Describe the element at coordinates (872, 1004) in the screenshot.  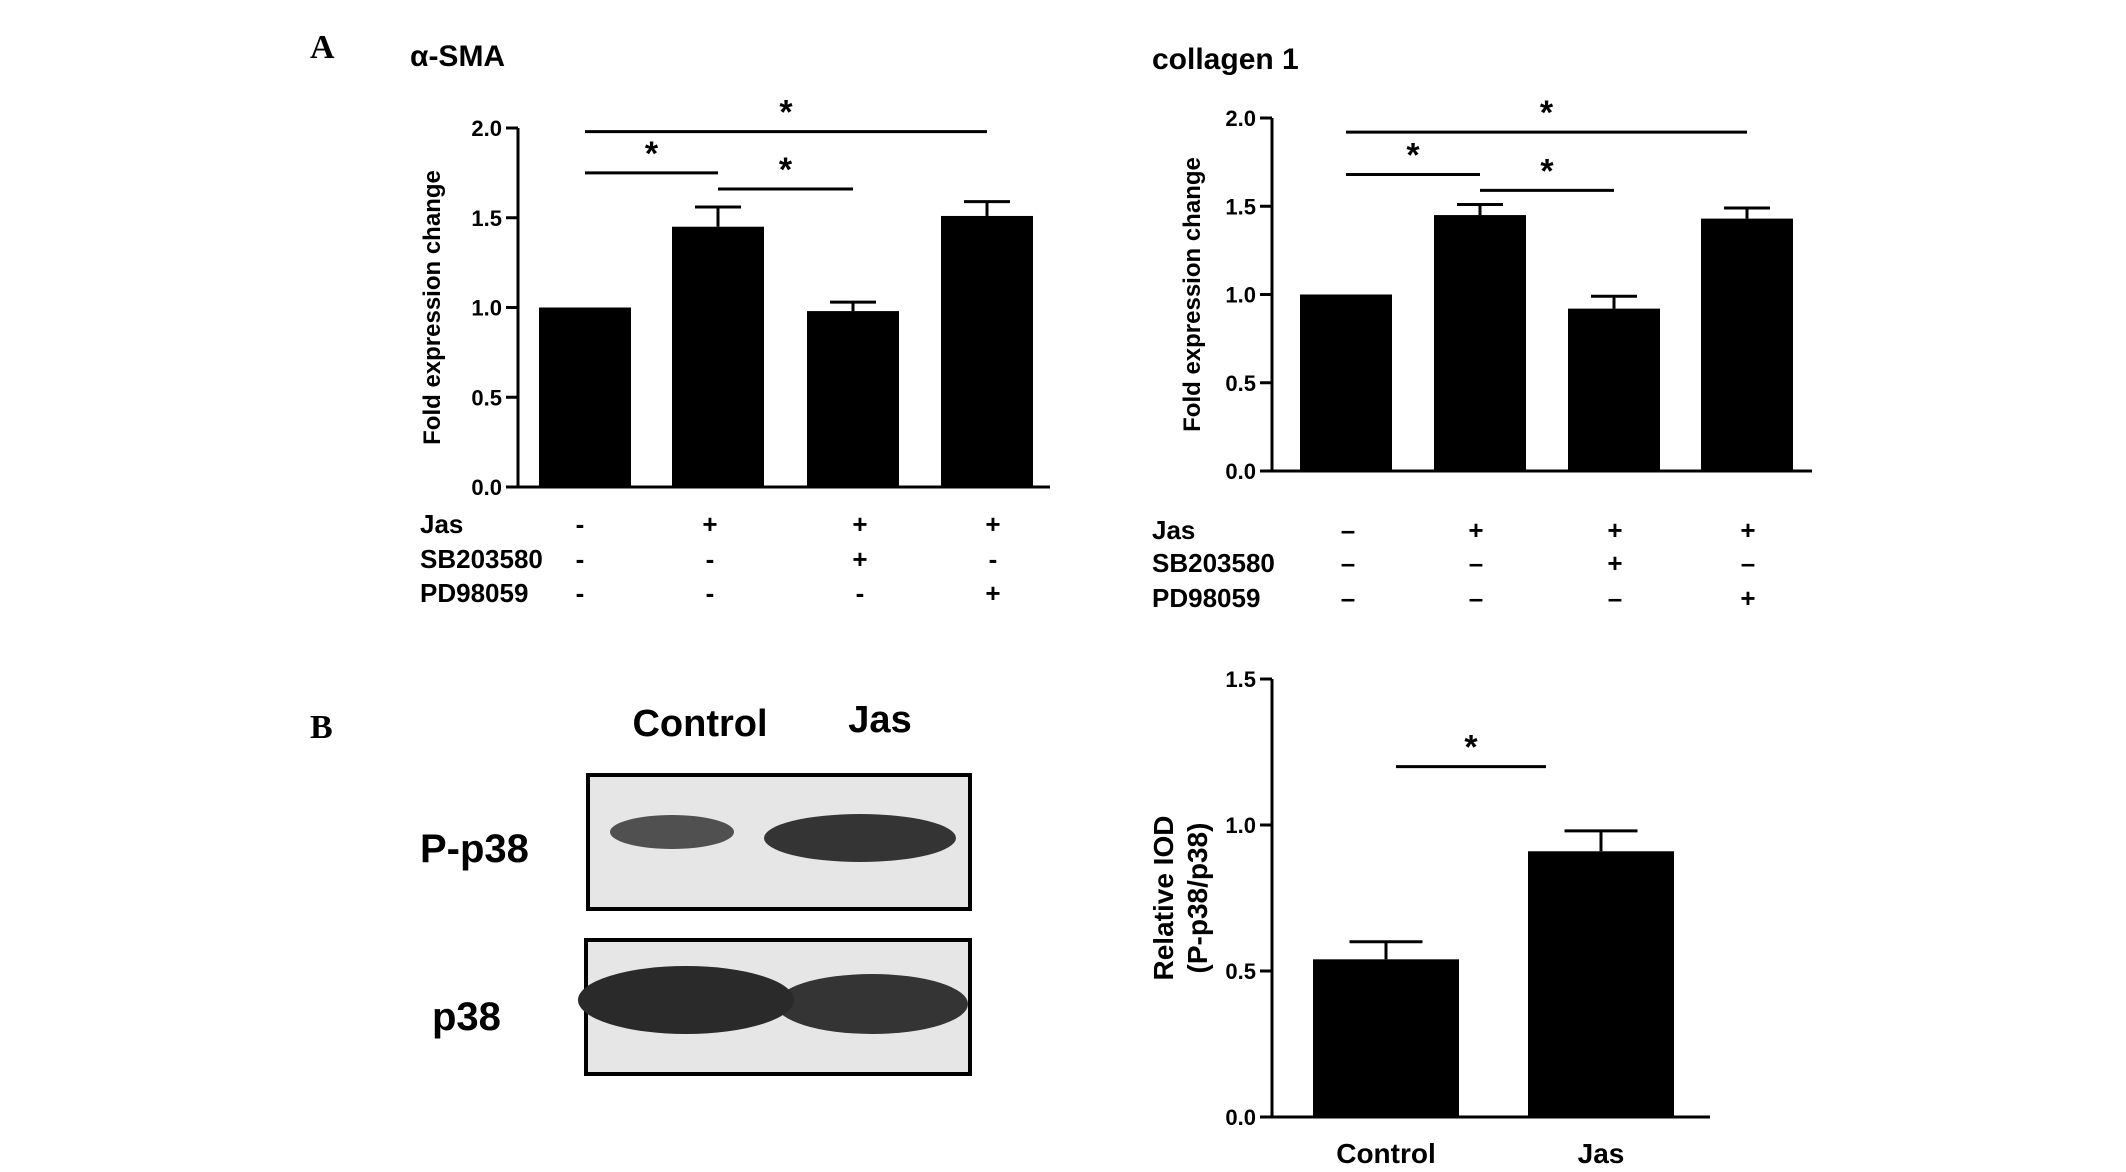
I see `blot-band-p38-jas` at that location.